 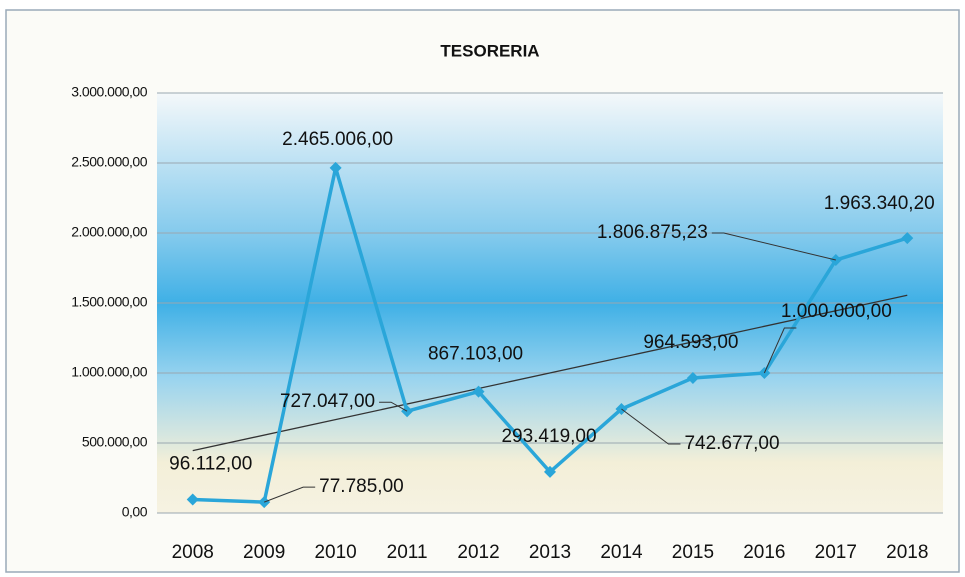 I want to click on x-tick-label: 2010, so click(x=335, y=552).